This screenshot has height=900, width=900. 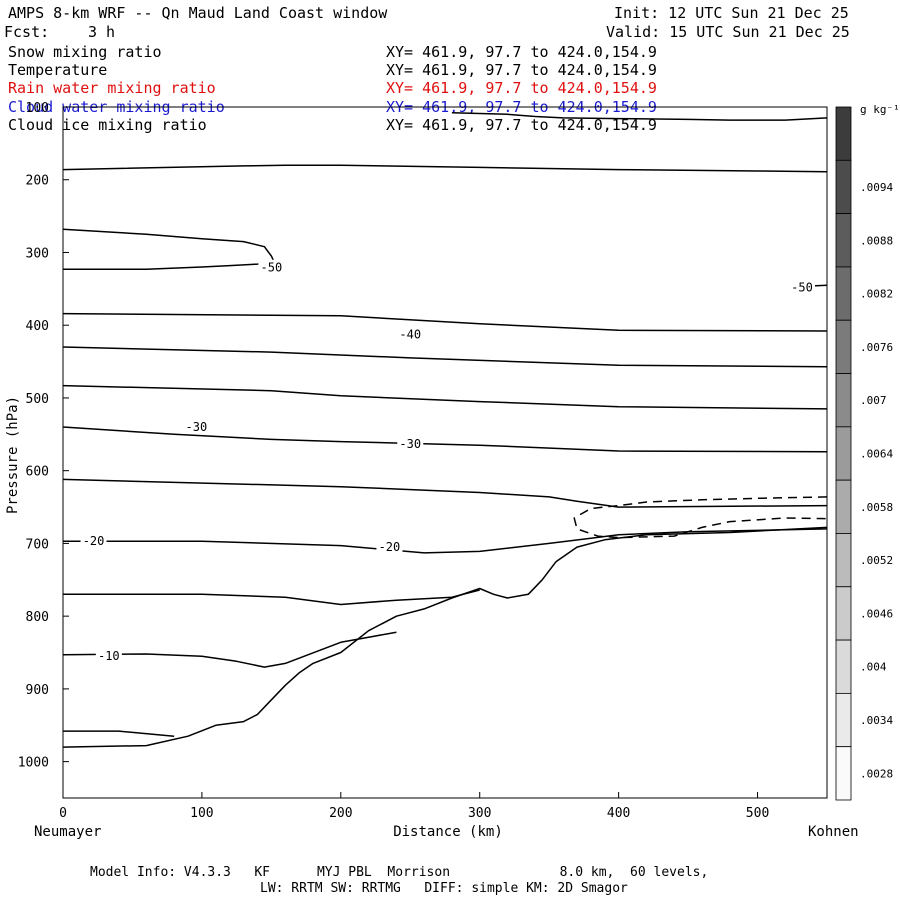 What do you see at coordinates (876, 454) in the screenshot?
I see `colorbar-label: .0064` at bounding box center [876, 454].